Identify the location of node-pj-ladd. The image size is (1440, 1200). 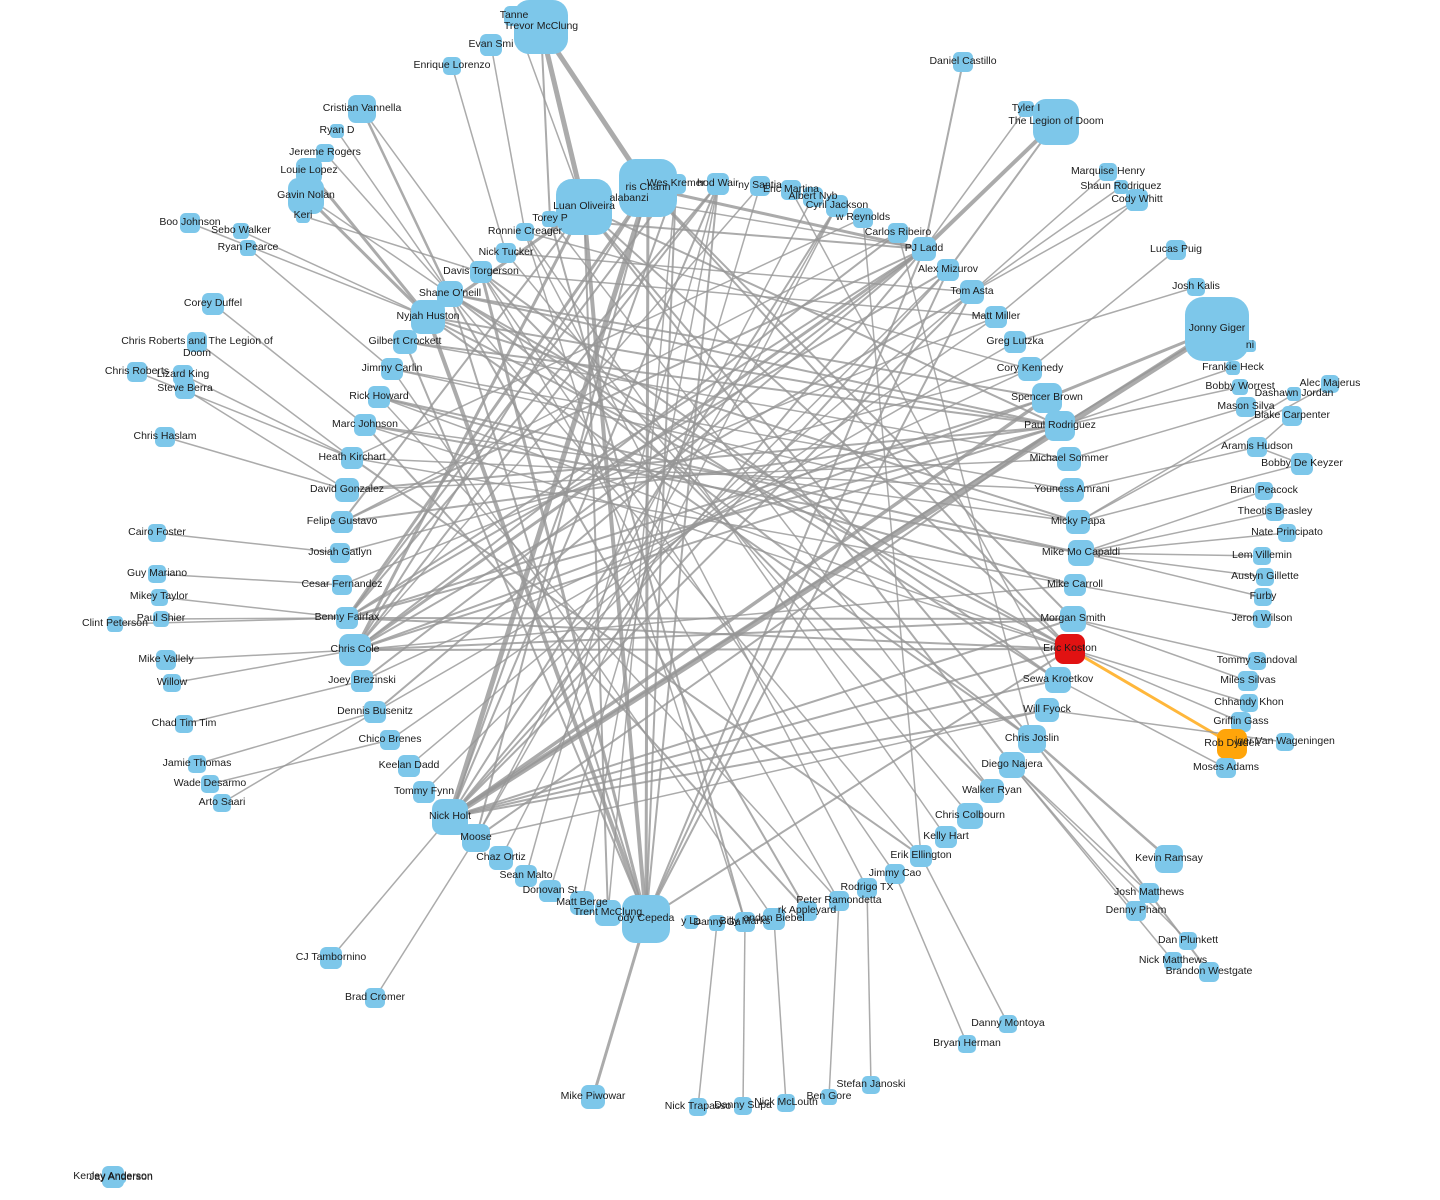
(924, 249).